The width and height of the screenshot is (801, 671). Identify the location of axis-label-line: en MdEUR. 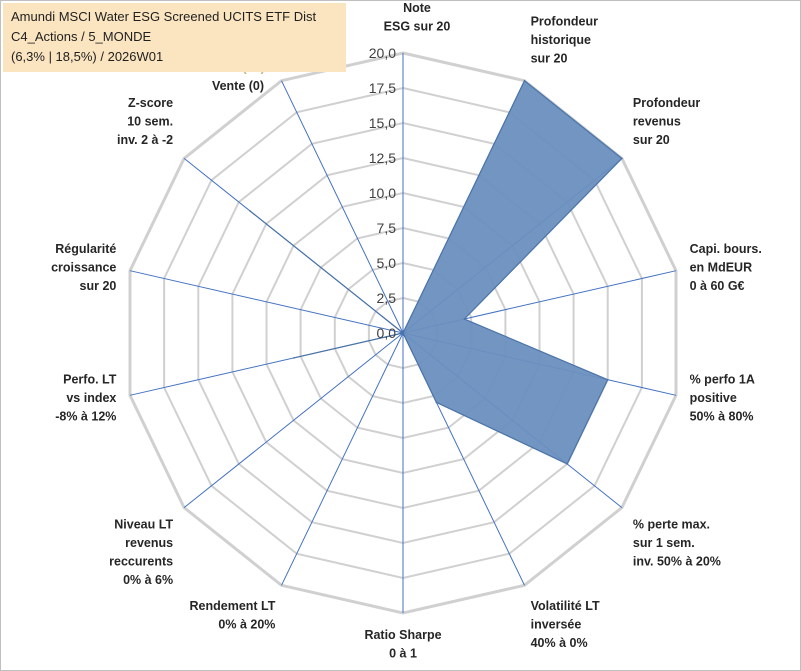
(721, 267).